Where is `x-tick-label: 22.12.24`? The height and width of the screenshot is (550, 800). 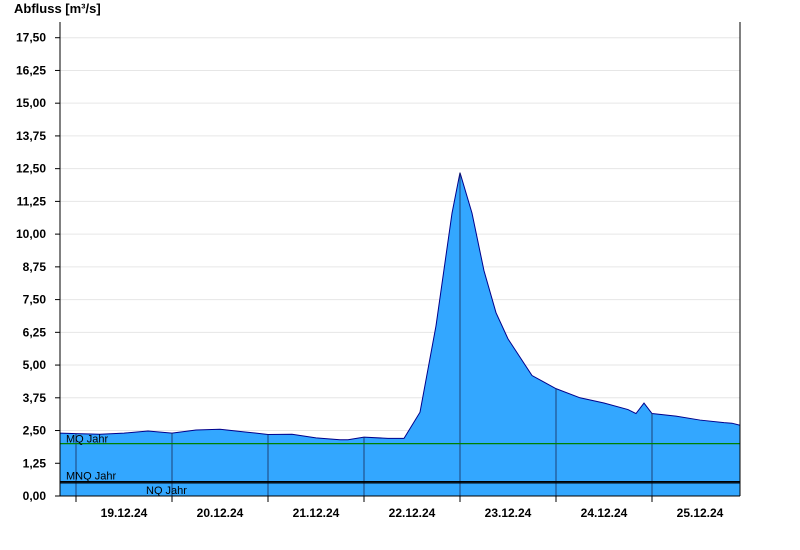 x-tick-label: 22.12.24 is located at coordinates (412, 513).